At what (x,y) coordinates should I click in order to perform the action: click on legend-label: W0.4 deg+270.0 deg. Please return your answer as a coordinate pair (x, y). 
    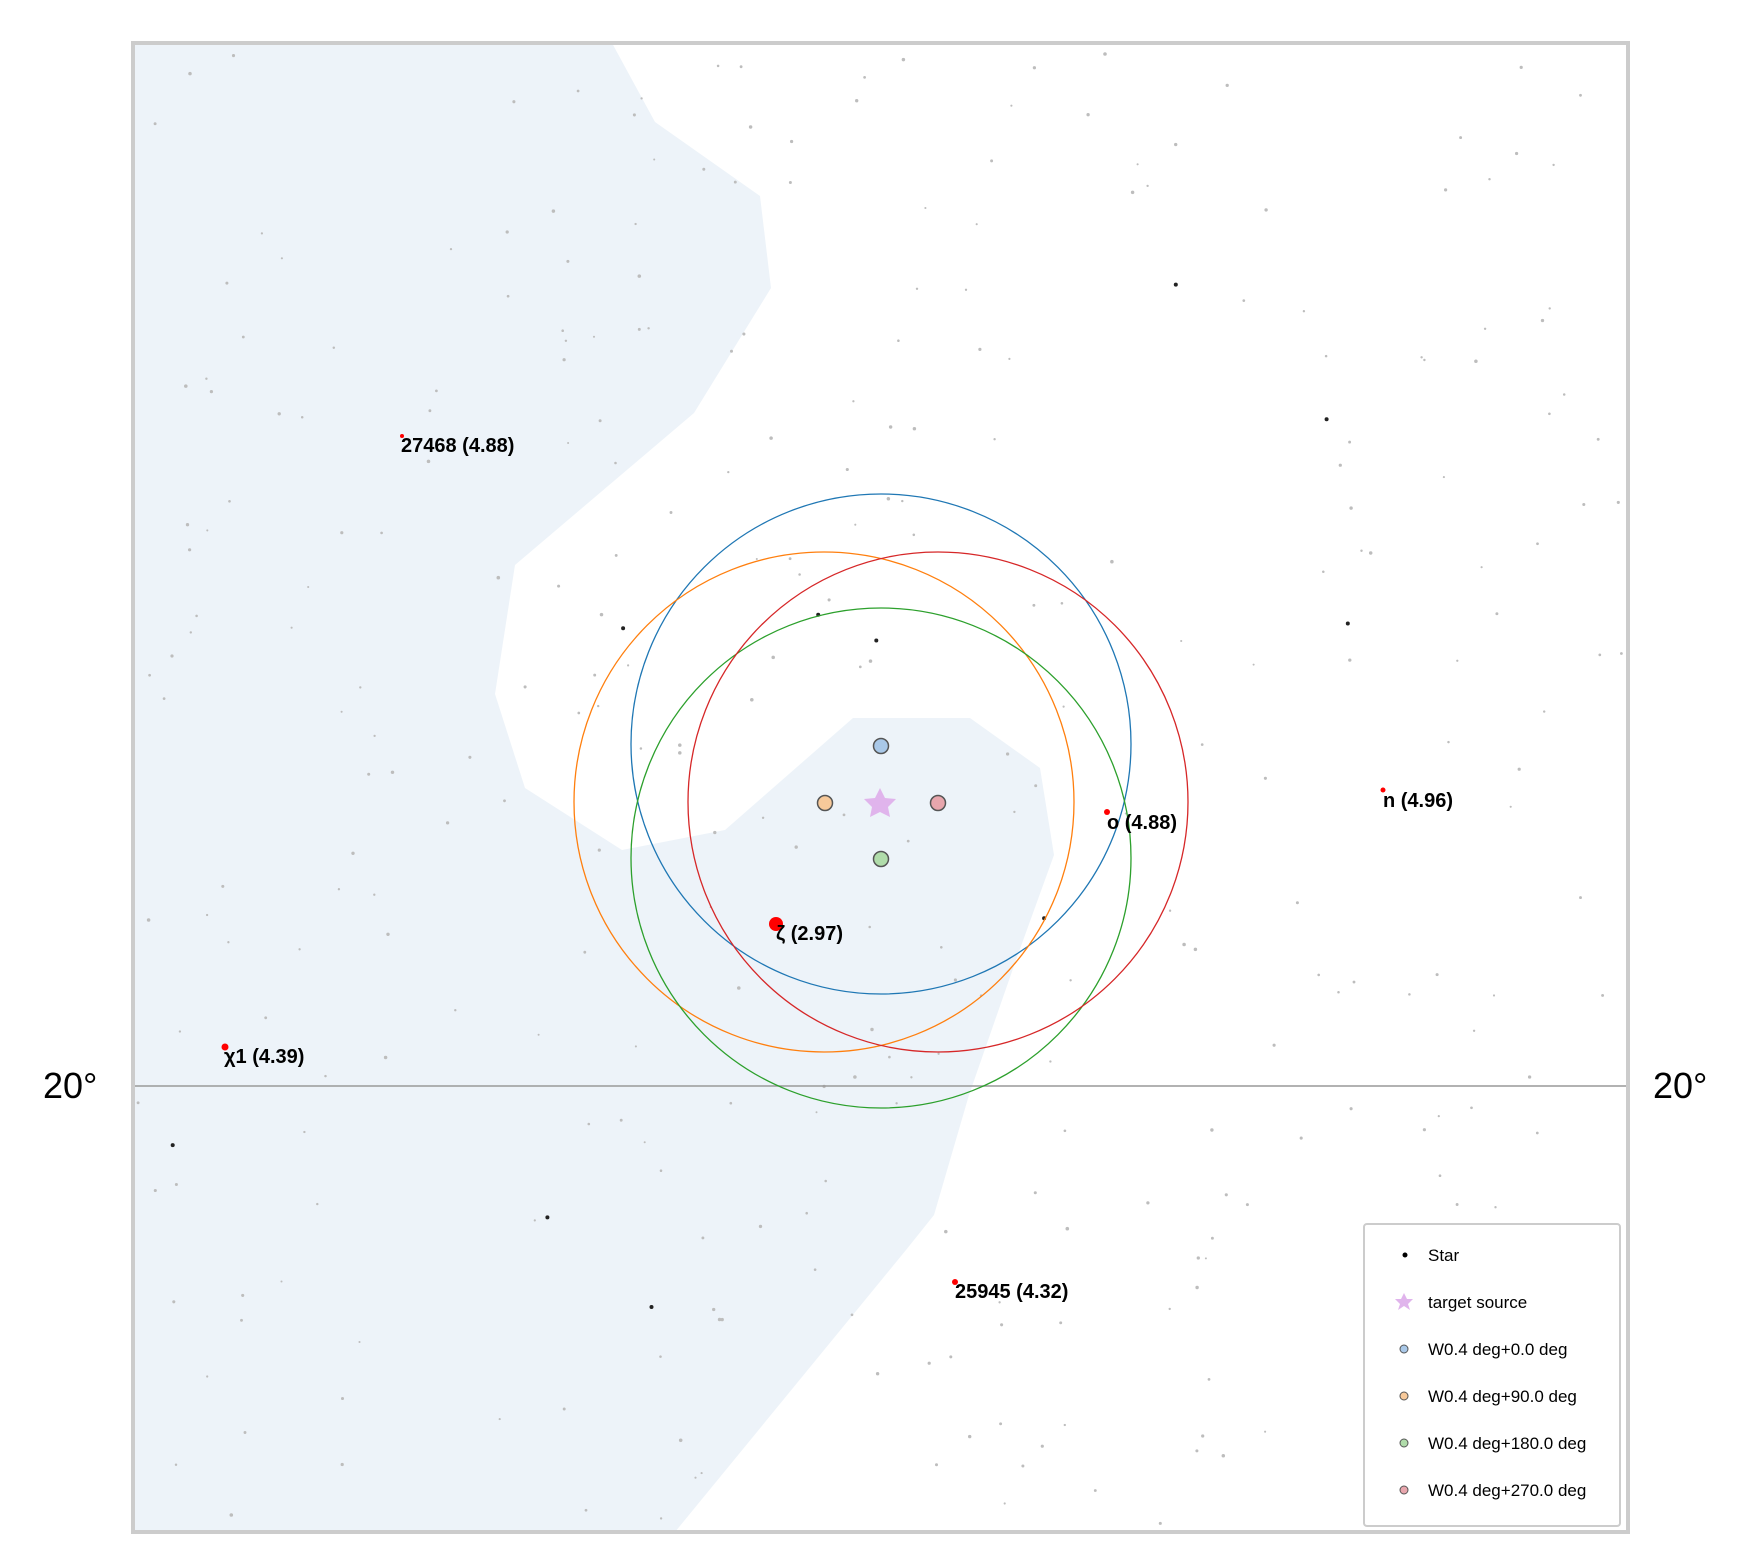
    Looking at the image, I should click on (1507, 1490).